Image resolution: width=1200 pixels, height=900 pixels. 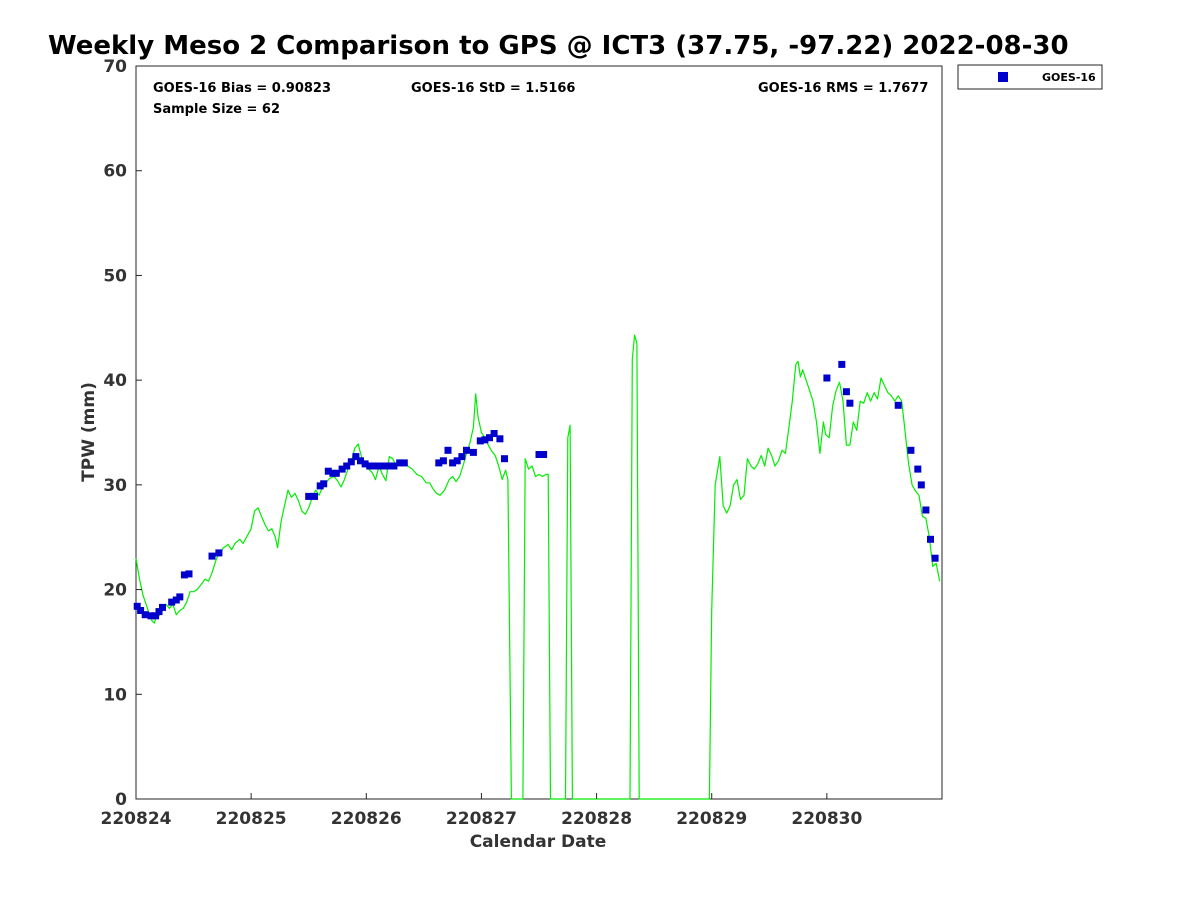 I want to click on x-tick-label: 220825, so click(x=251, y=819).